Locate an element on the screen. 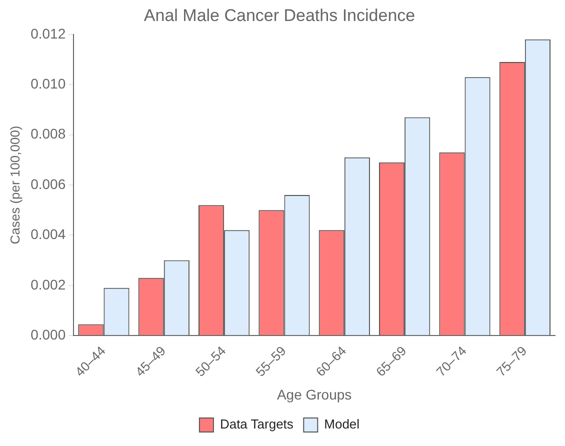 Image resolution: width=565 pixels, height=446 pixels. legend-label: Data Targets is located at coordinates (257, 424).